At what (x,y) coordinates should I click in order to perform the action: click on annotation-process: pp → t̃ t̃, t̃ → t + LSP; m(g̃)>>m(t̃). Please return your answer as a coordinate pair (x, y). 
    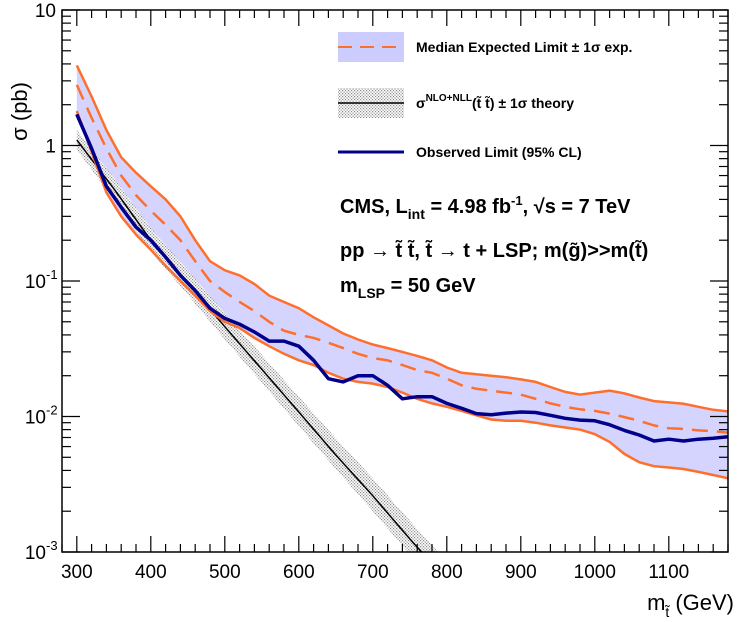
    Looking at the image, I should click on (494, 250).